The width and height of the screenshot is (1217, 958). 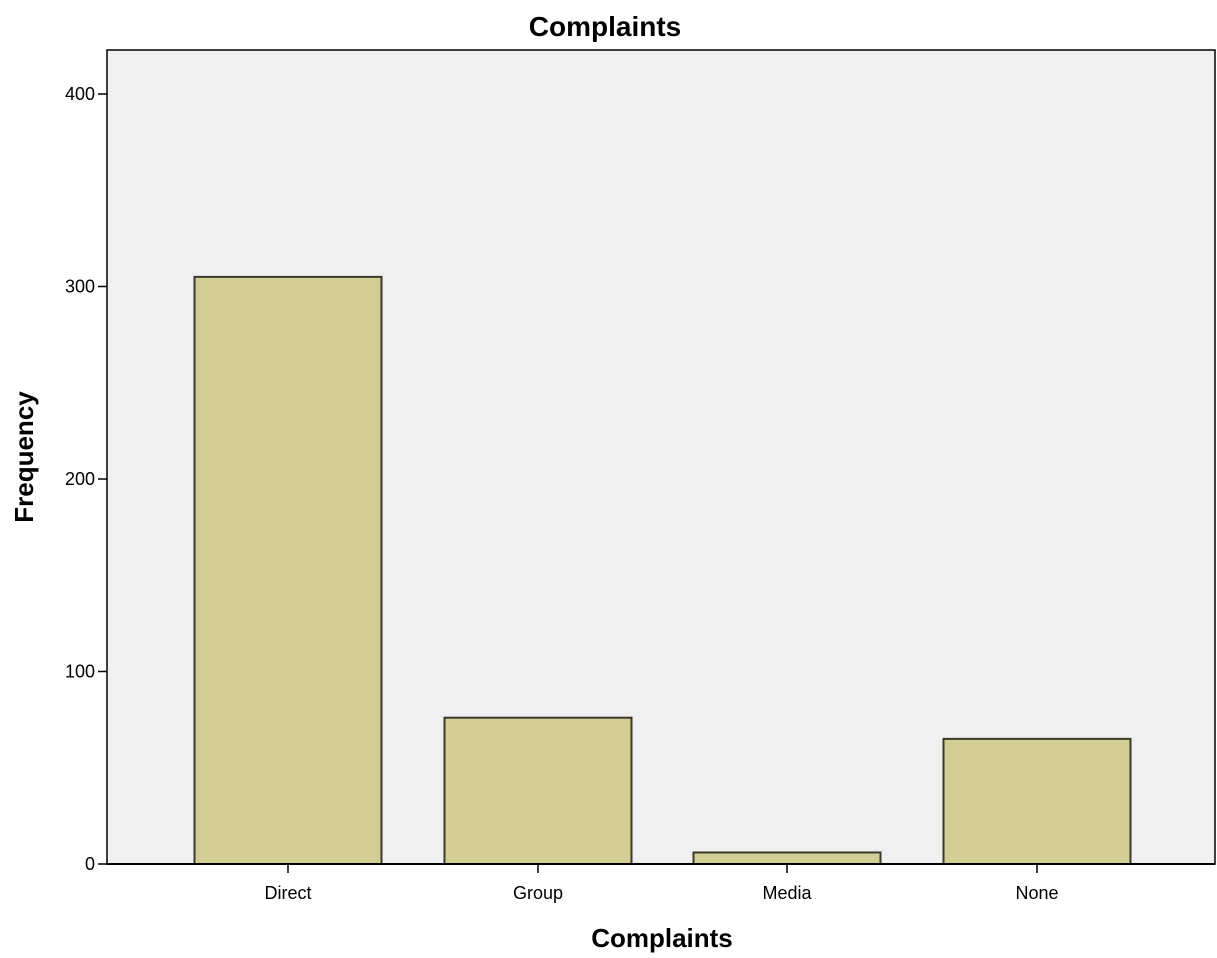 What do you see at coordinates (287, 893) in the screenshot?
I see `x-tick-label-direct: Direct` at bounding box center [287, 893].